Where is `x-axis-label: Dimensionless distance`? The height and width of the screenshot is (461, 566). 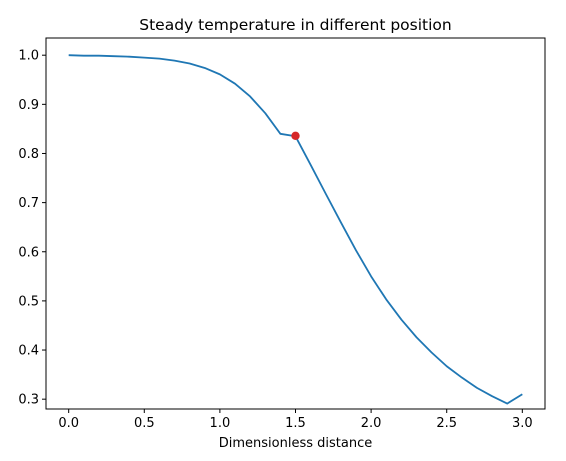 x-axis-label: Dimensionless distance is located at coordinates (295, 443).